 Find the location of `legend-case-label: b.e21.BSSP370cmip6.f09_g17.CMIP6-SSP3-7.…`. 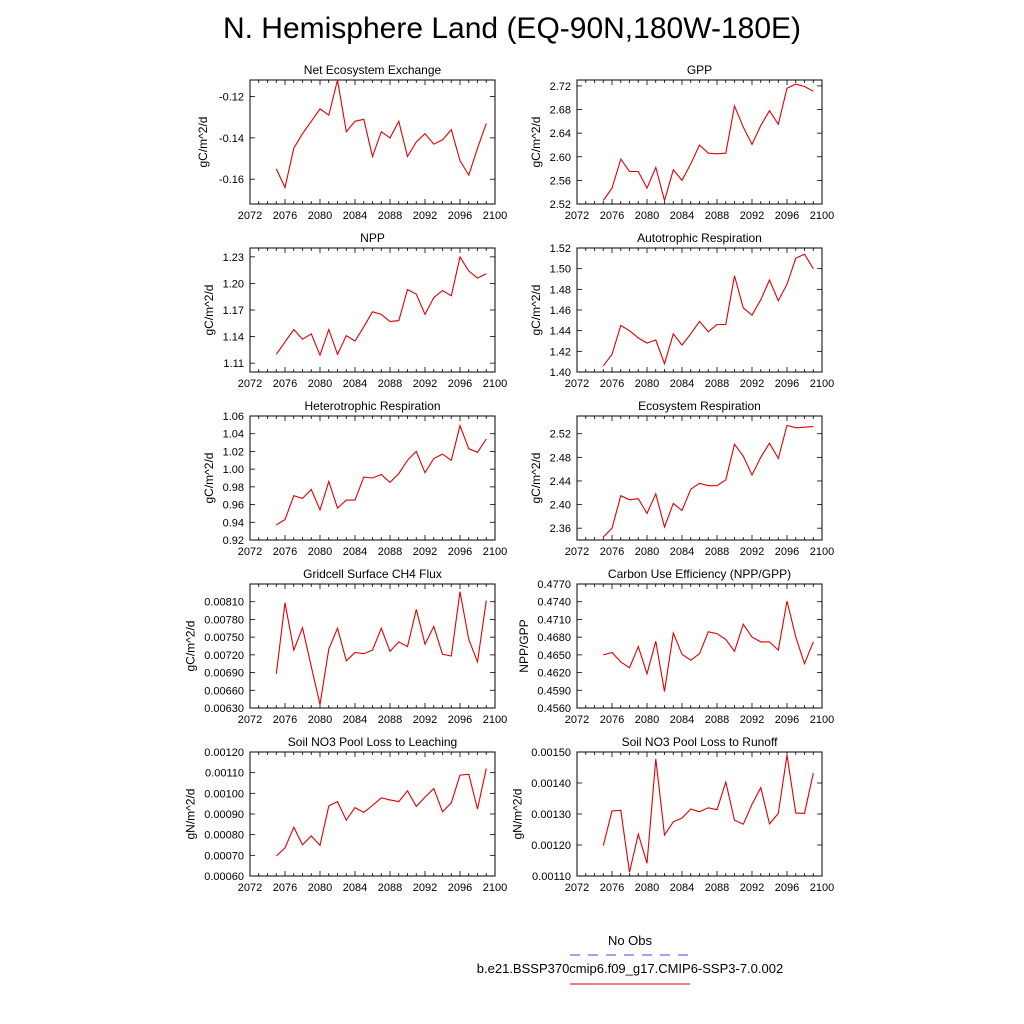

legend-case-label: b.e21.BSSP370cmip6.f09_g17.CMIP6-SSP3-7.… is located at coordinates (630, 968).